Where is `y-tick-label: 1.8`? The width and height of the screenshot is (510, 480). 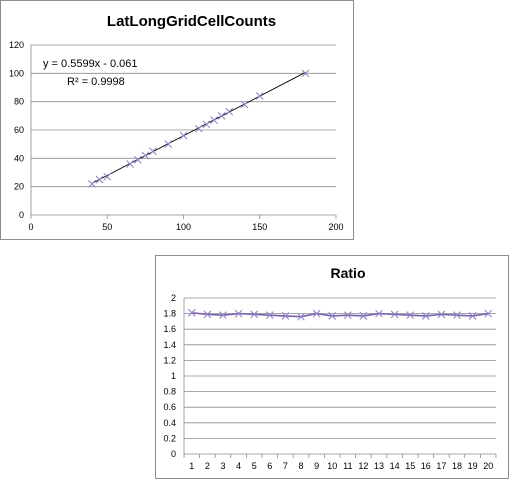
y-tick-label: 1.8 is located at coordinates (169, 314).